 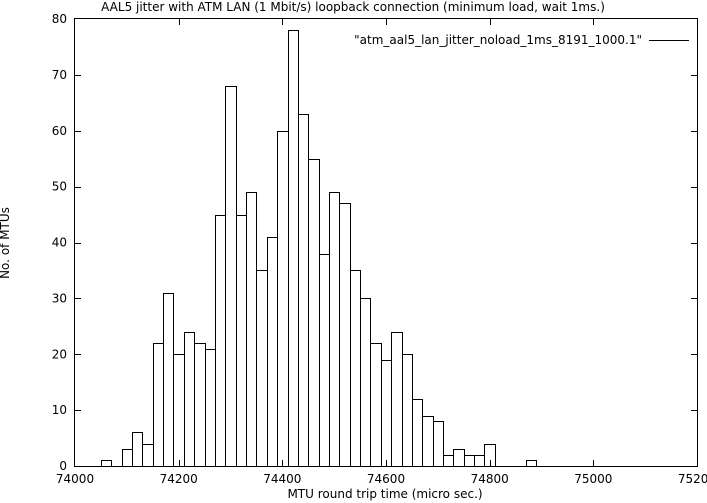 What do you see at coordinates (692, 479) in the screenshot?
I see `x-tick-label: 75200` at bounding box center [692, 479].